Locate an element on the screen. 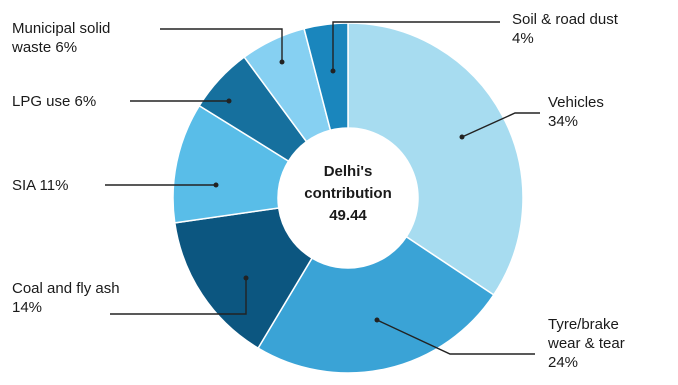 This screenshot has height=385, width=678. slice-label-line: LPG use 6% is located at coordinates (54, 101).